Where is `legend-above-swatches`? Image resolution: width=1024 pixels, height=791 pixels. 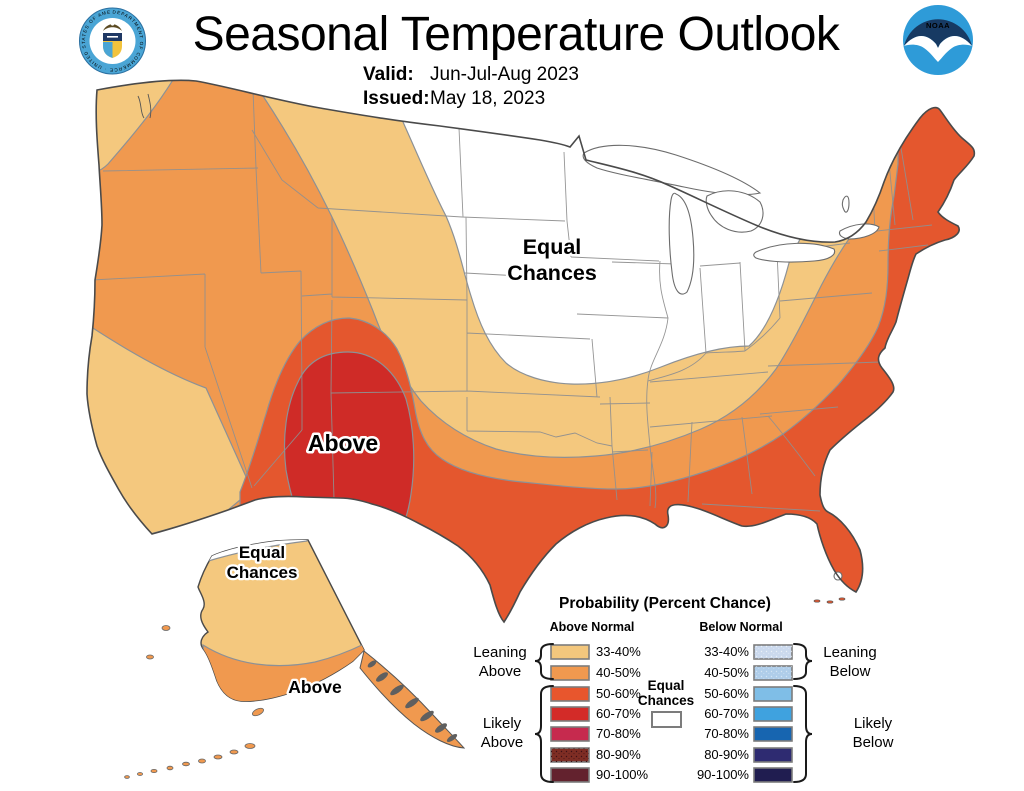
legend-above-swatches is located at coordinates (570, 713).